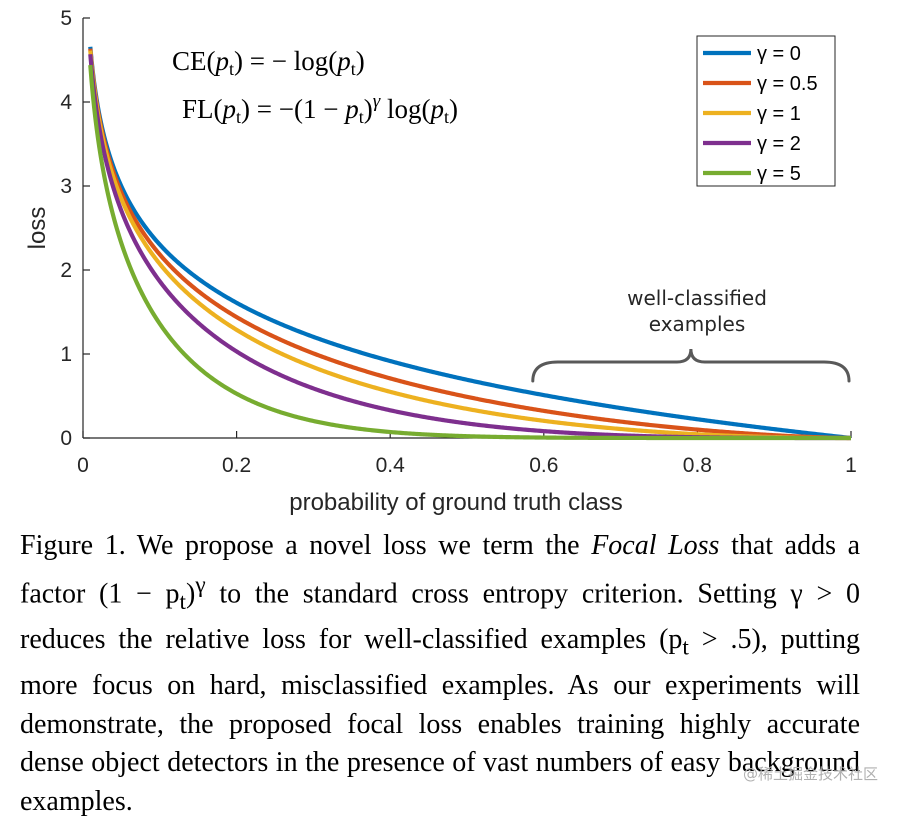 The height and width of the screenshot is (821, 900). Describe the element at coordinates (779, 174) in the screenshot. I see `legend-entry: γ = 5` at that location.